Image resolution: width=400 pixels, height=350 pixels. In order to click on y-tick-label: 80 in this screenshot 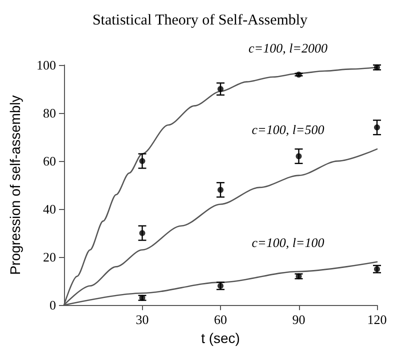, I will do `click(49, 113)`.